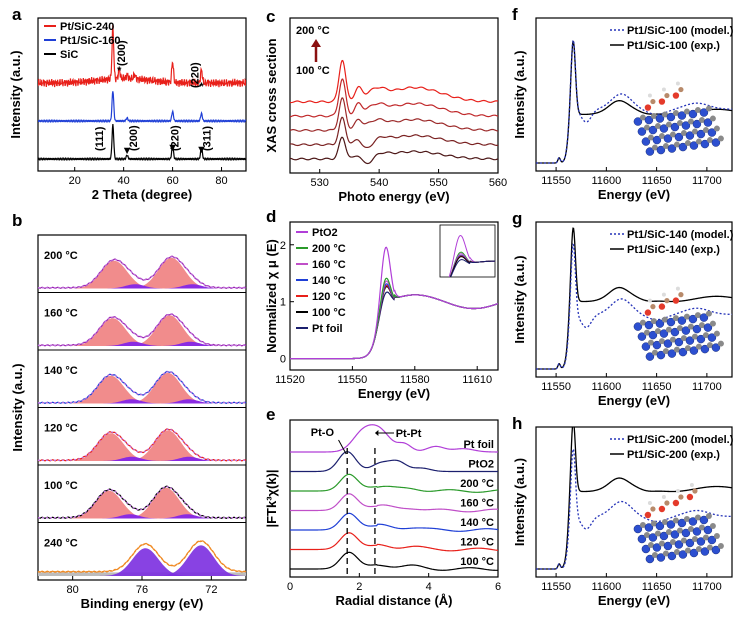 Image resolution: width=745 pixels, height=623 pixels. What do you see at coordinates (678, 118) in the screenshot?
I see `panel-f-structure-inset` at bounding box center [678, 118].